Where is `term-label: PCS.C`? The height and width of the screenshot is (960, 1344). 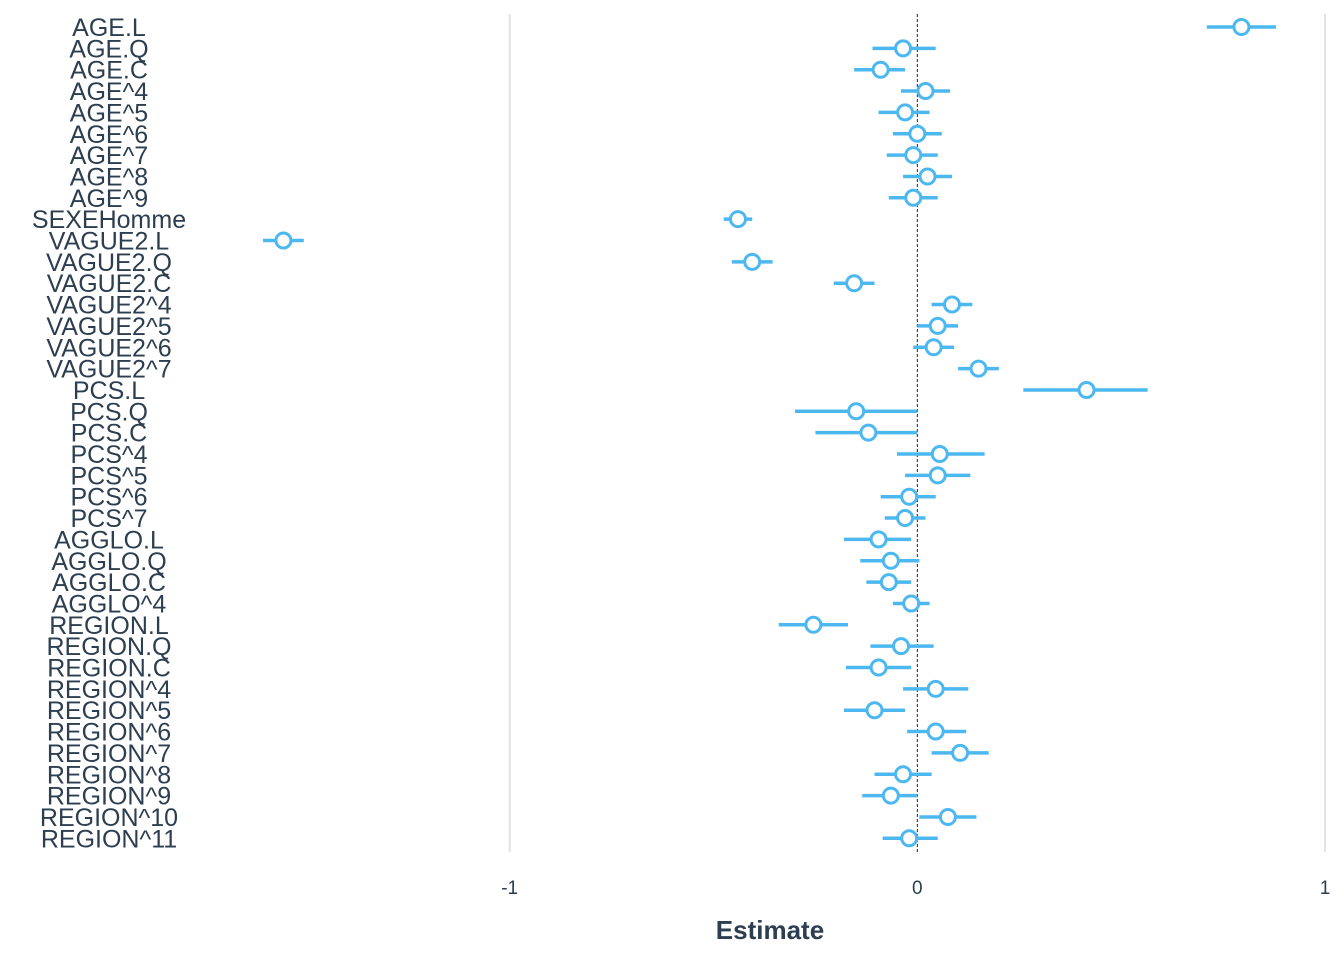 term-label: PCS.C is located at coordinates (109, 434).